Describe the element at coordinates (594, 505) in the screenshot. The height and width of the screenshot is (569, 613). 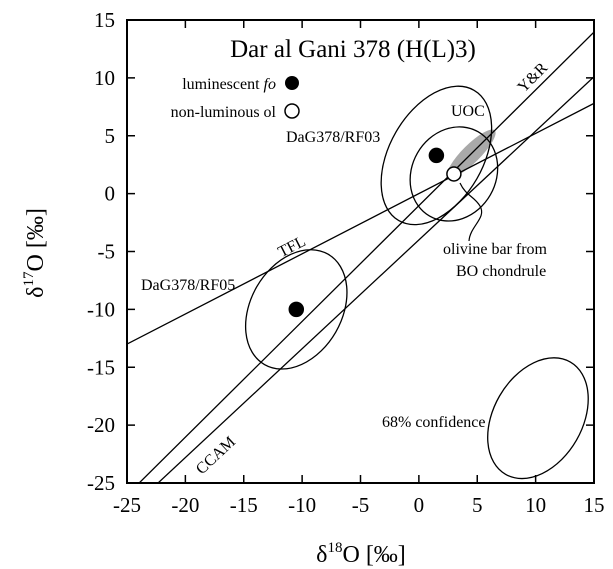
I see `x-tick-label: 15` at that location.